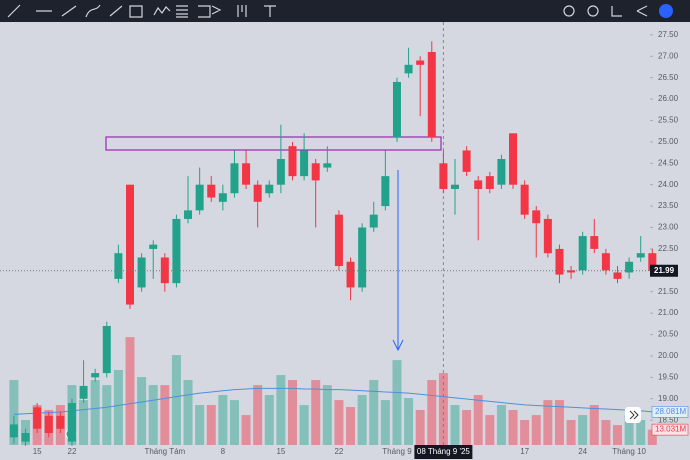 This screenshot has height=460, width=690. Describe the element at coordinates (164, 451) in the screenshot. I see `x-tick-label: Tháng Tám` at that location.